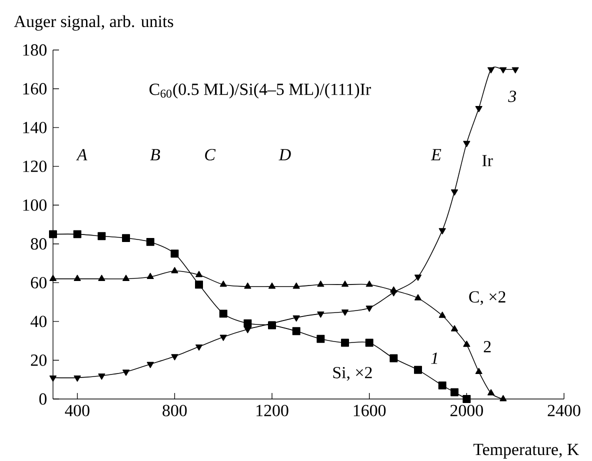  Describe the element at coordinates (38, 360) in the screenshot. I see `y-tick-label: 20` at that location.